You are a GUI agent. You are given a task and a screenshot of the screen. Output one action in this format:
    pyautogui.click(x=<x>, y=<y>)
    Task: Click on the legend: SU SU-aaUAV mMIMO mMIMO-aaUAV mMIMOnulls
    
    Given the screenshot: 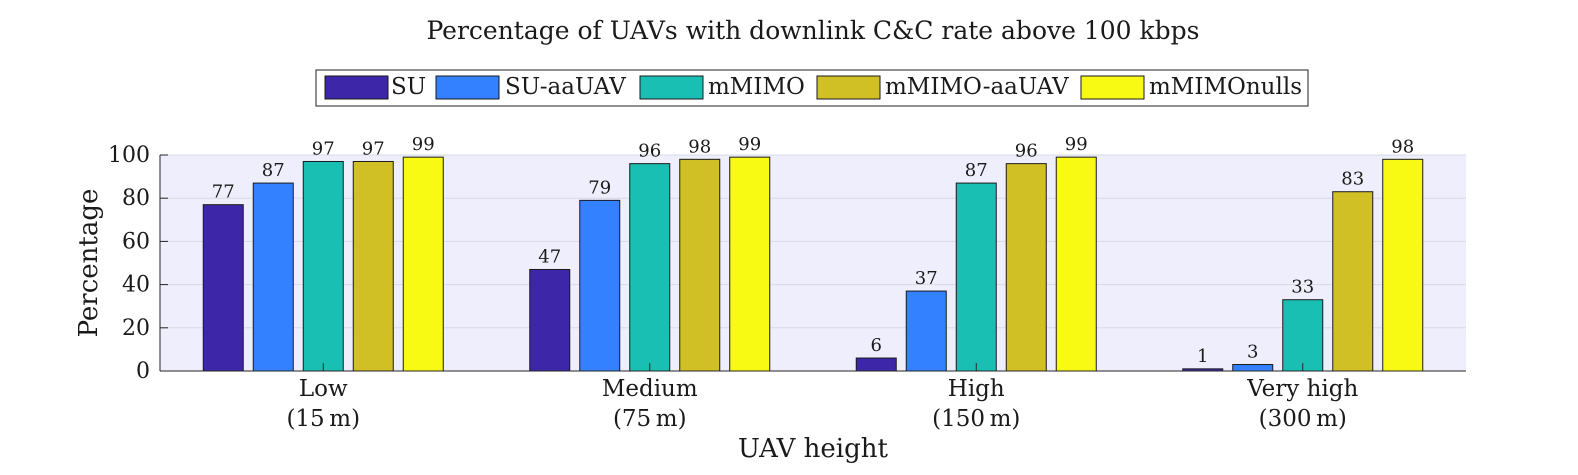 What is the action you would take?
    pyautogui.click(x=812, y=88)
    